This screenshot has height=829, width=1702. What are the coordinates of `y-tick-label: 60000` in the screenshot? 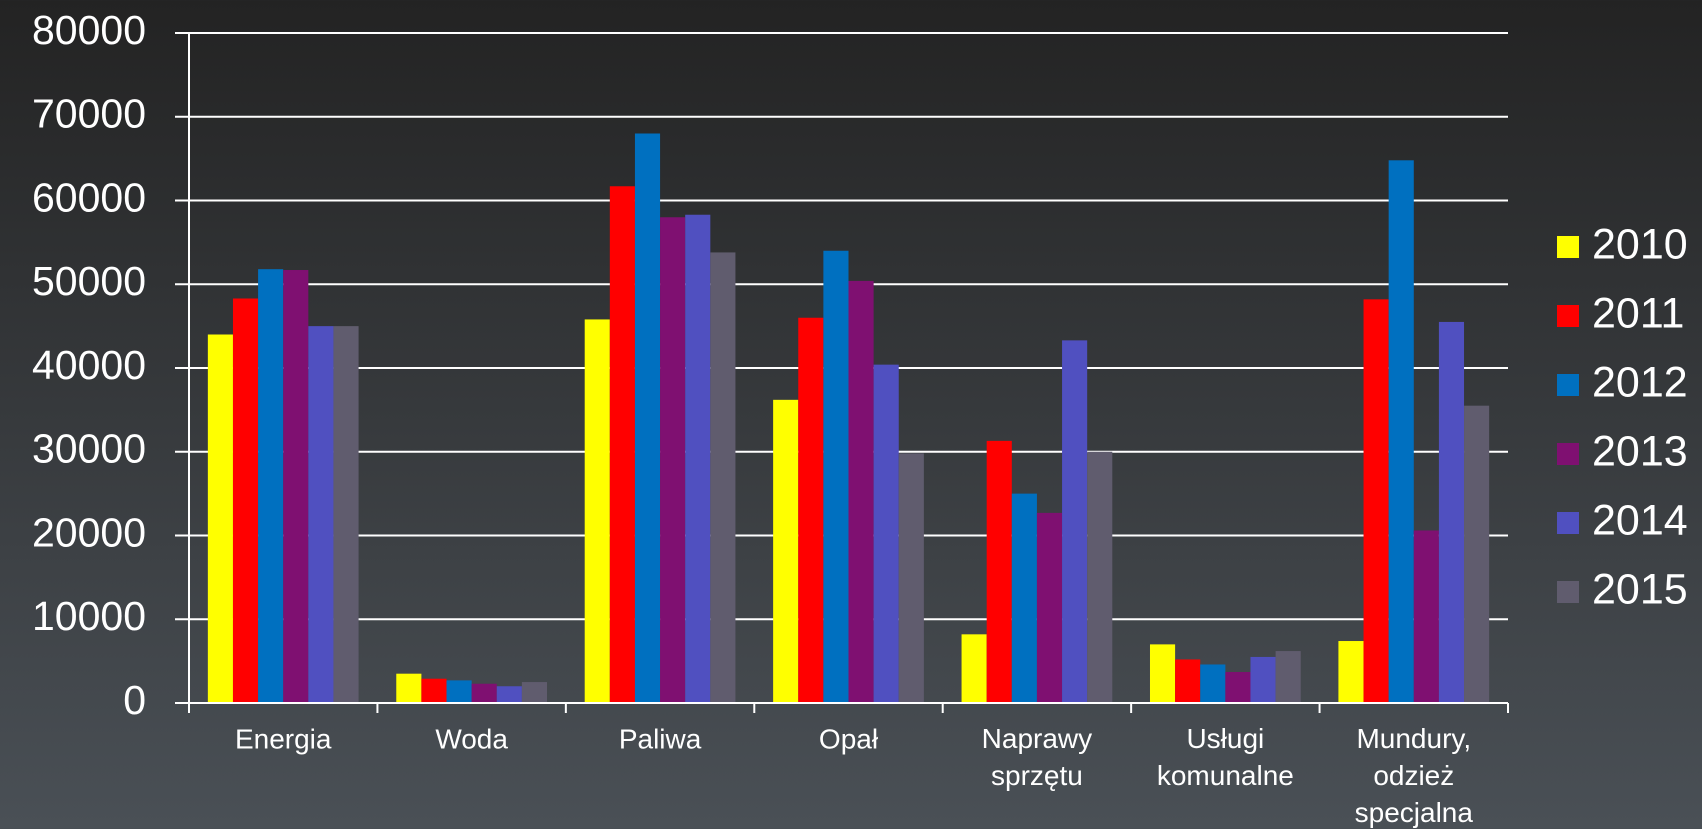 It's located at (89, 197).